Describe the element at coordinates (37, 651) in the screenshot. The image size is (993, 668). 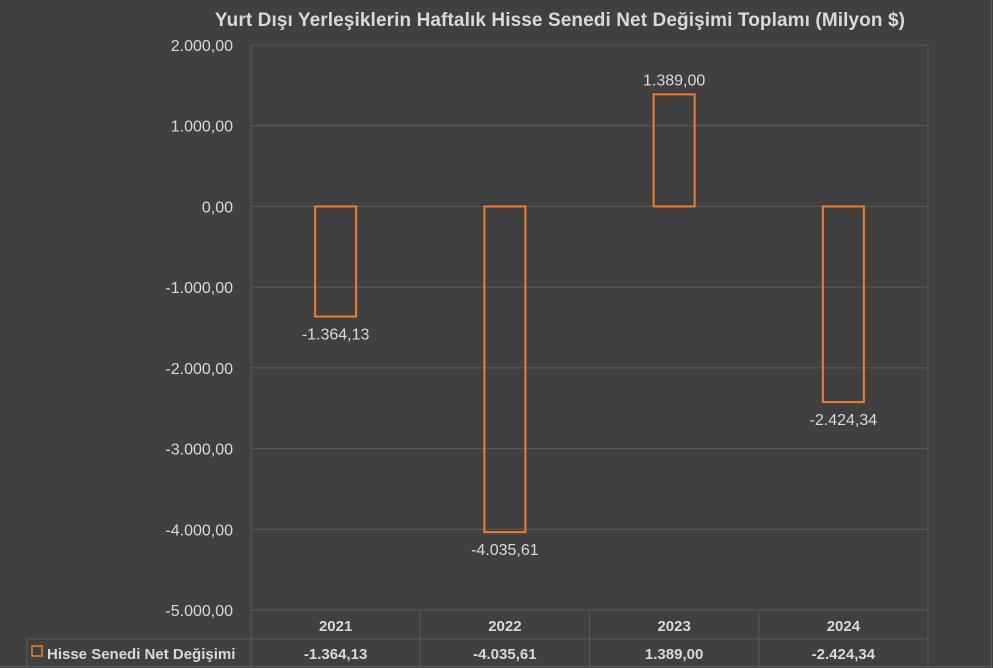
I see `legend-key-icon` at that location.